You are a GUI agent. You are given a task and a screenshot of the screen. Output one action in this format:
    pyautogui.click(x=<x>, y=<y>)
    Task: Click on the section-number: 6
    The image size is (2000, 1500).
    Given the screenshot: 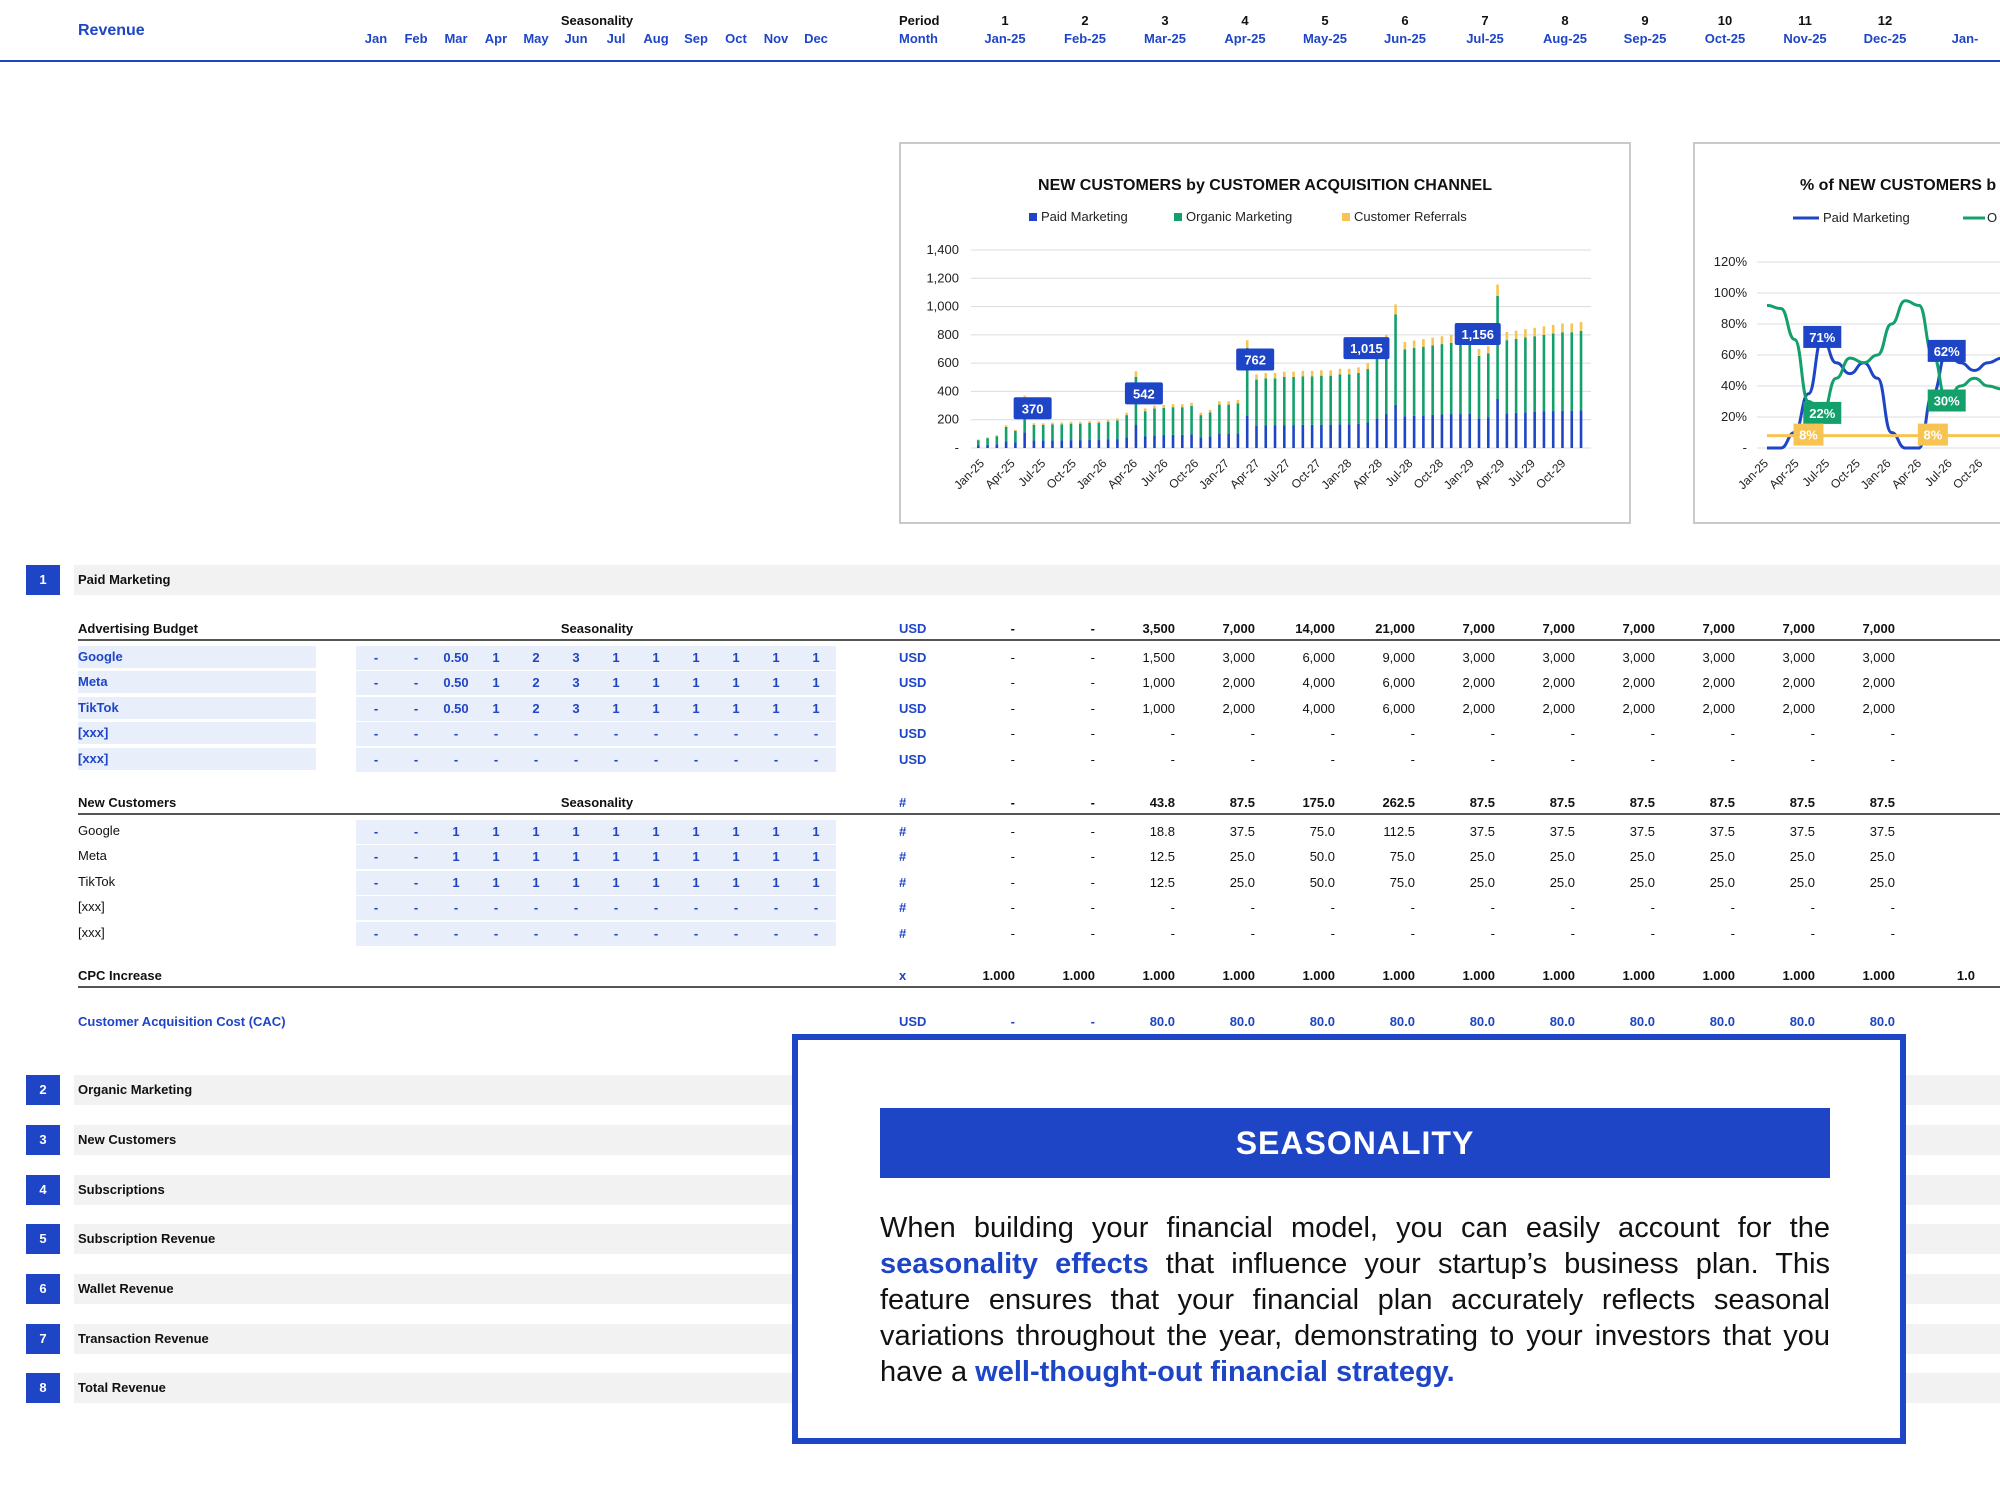 What is the action you would take?
    pyautogui.click(x=43, y=1289)
    